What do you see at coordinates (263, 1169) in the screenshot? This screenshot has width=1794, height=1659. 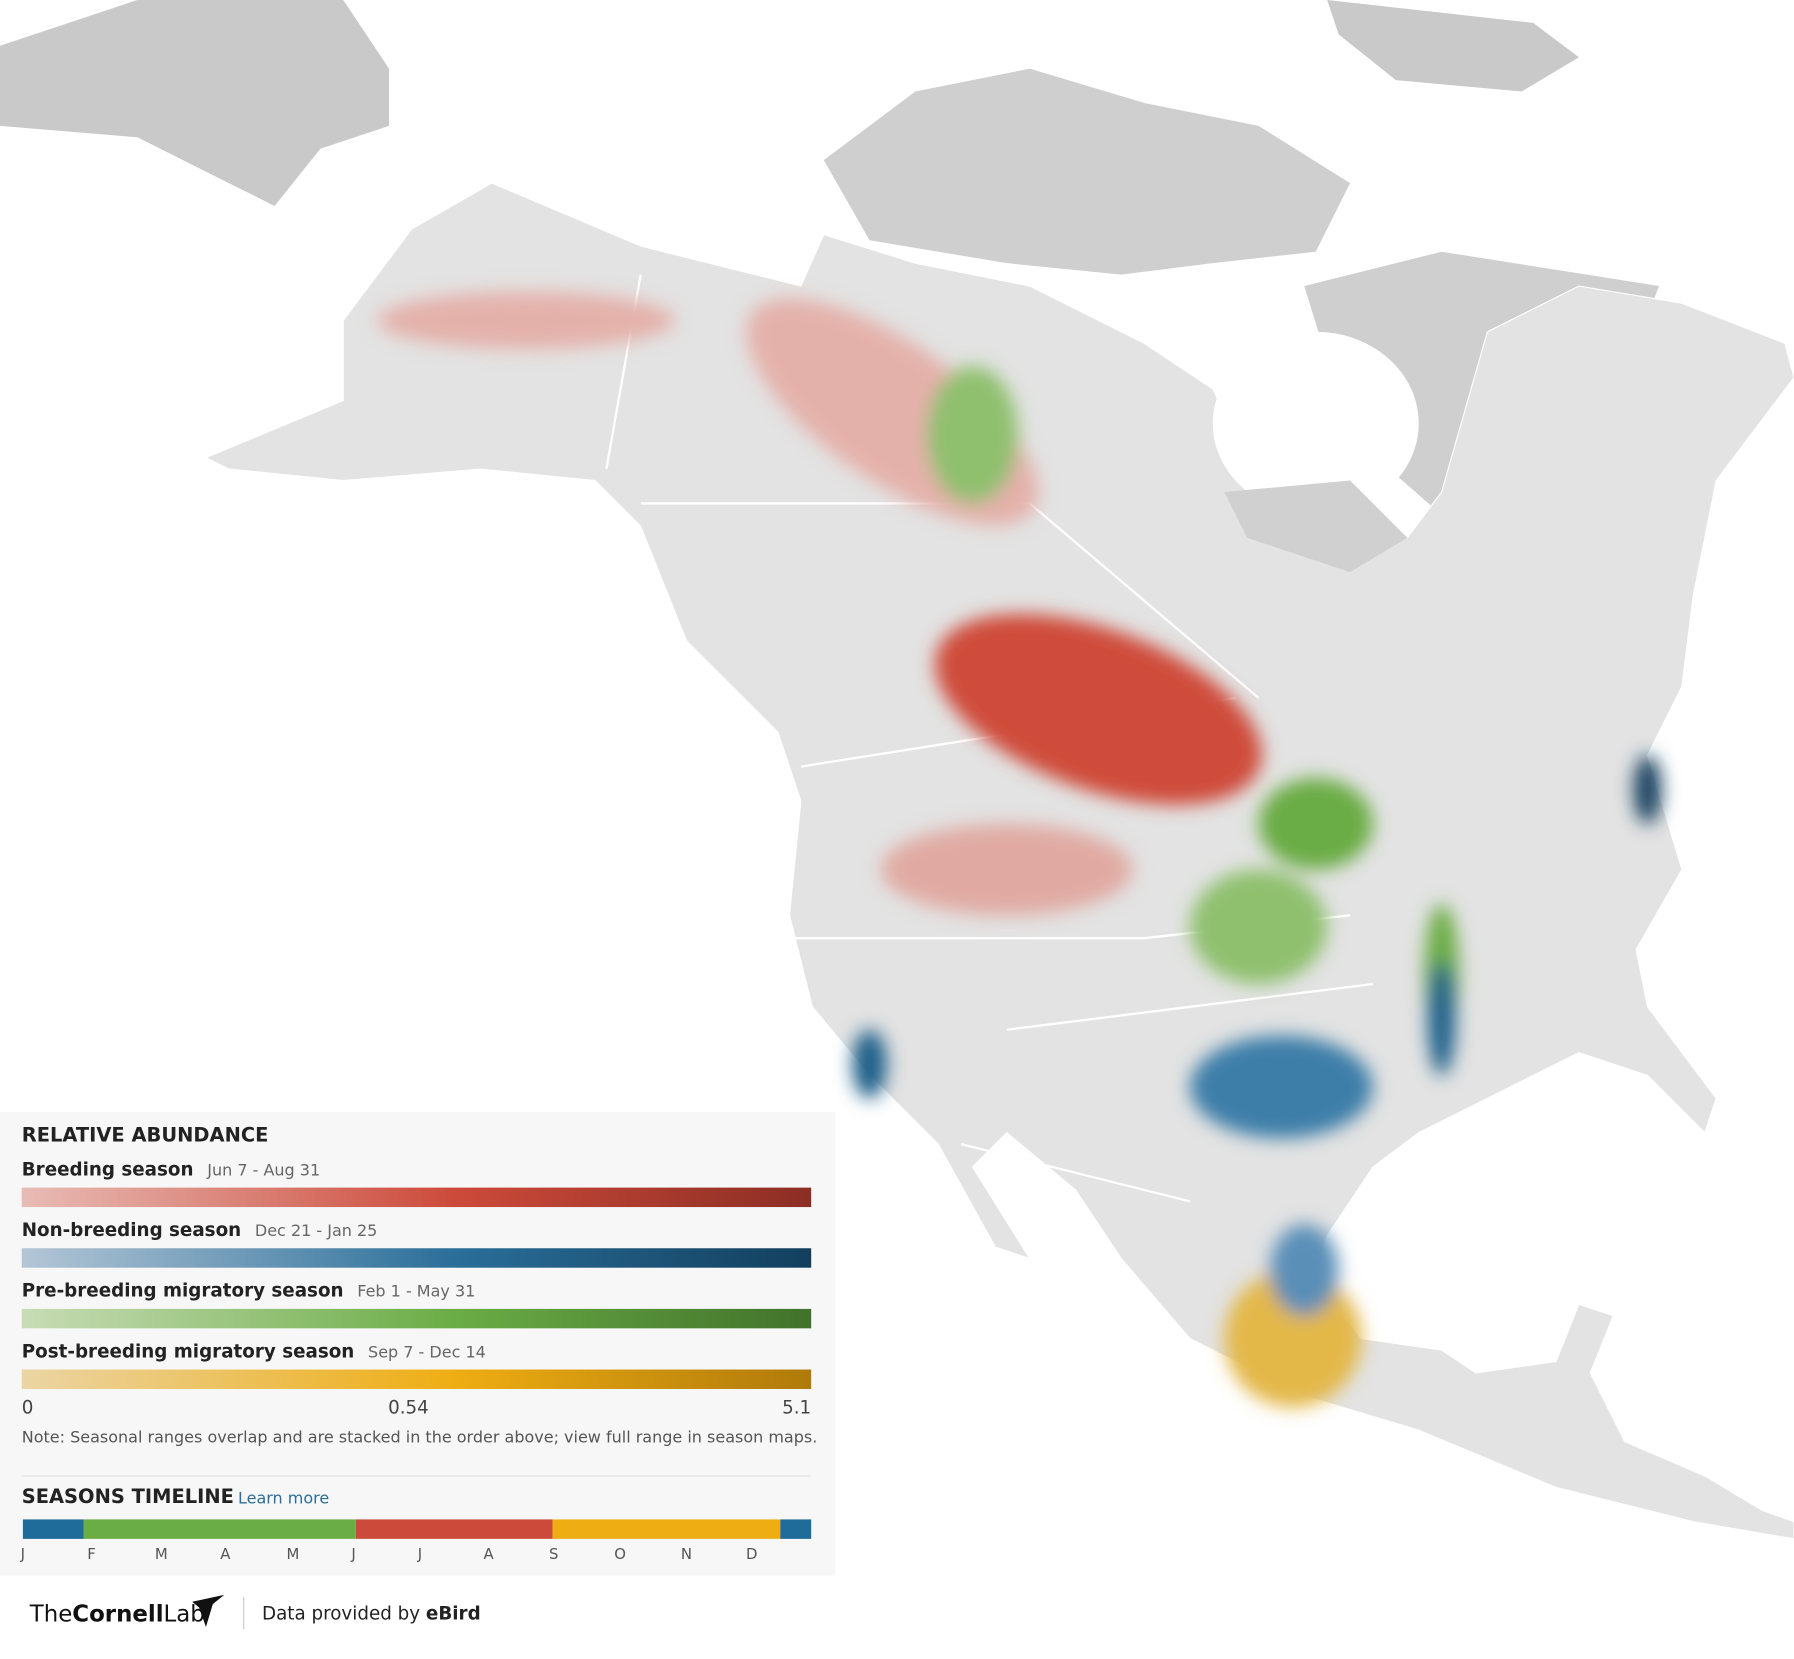 I see `season-dates: Jun 7 - Aug 31` at bounding box center [263, 1169].